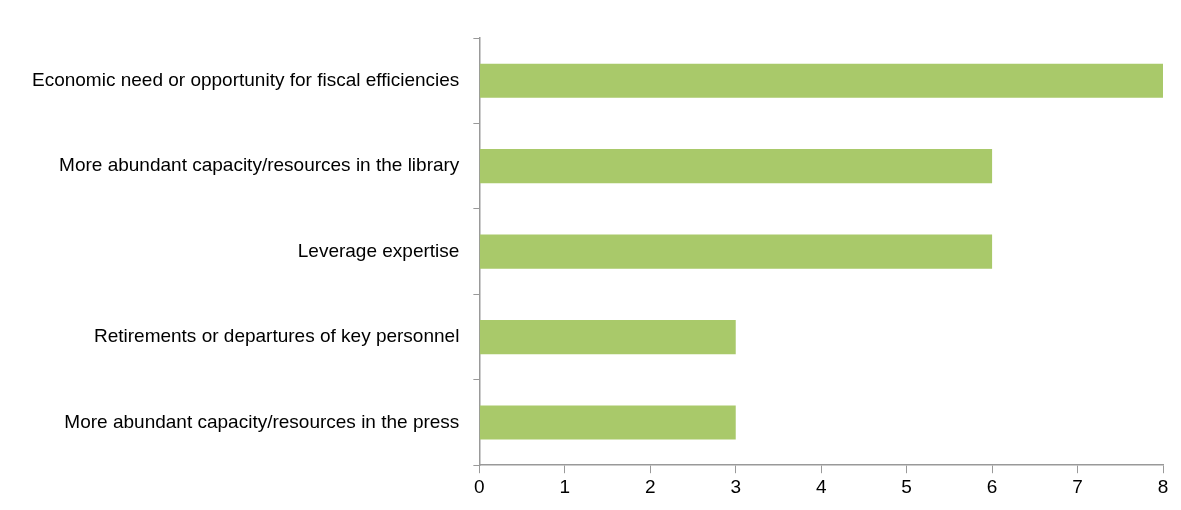 This screenshot has height=510, width=1181. What do you see at coordinates (479, 486) in the screenshot?
I see `x-tick-label: 0` at bounding box center [479, 486].